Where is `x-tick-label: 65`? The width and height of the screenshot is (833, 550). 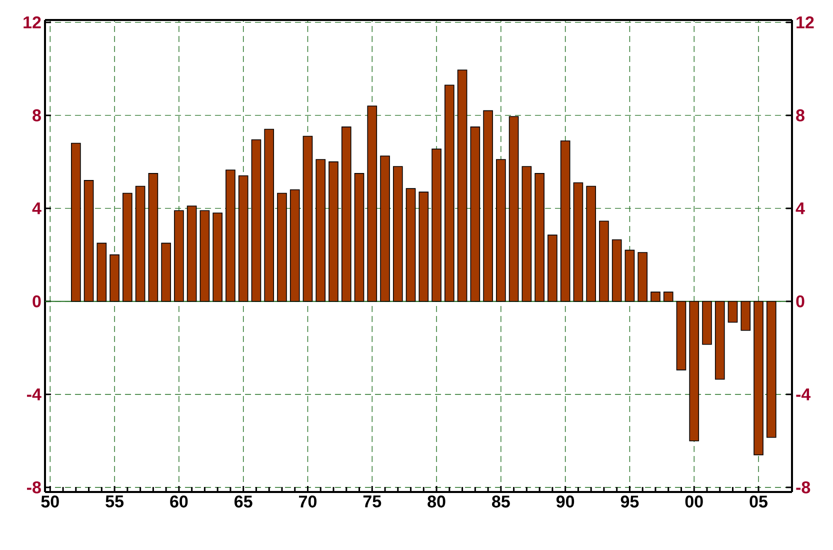 x-tick-label: 65 is located at coordinates (243, 502).